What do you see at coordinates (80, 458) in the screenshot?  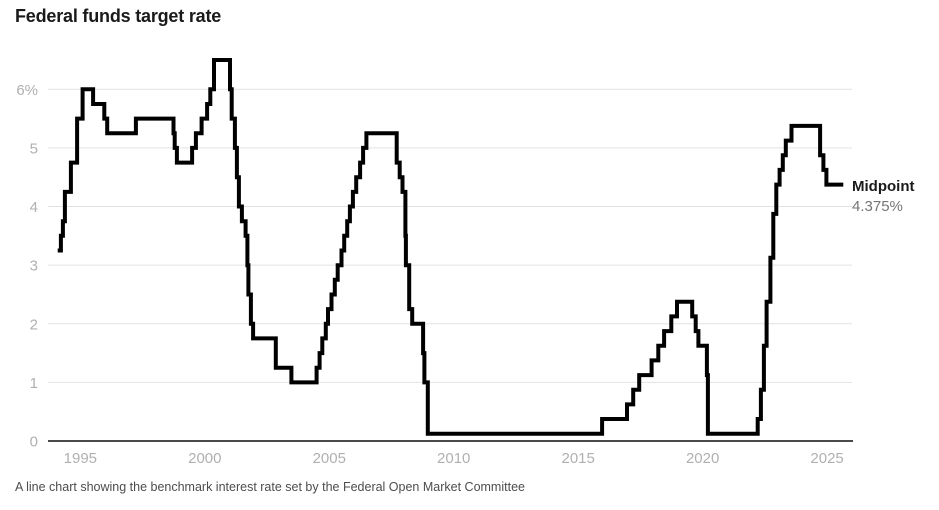 I see `x-tick-label: 1995` at bounding box center [80, 458].